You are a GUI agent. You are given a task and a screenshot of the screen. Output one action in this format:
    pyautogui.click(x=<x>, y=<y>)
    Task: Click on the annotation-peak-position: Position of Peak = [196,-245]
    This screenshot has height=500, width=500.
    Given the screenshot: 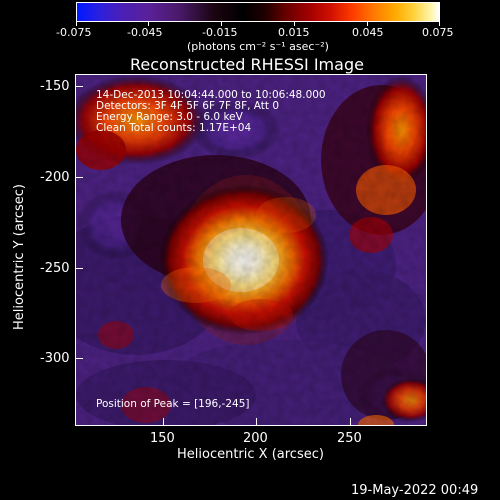 What is the action you would take?
    pyautogui.click(x=173, y=404)
    